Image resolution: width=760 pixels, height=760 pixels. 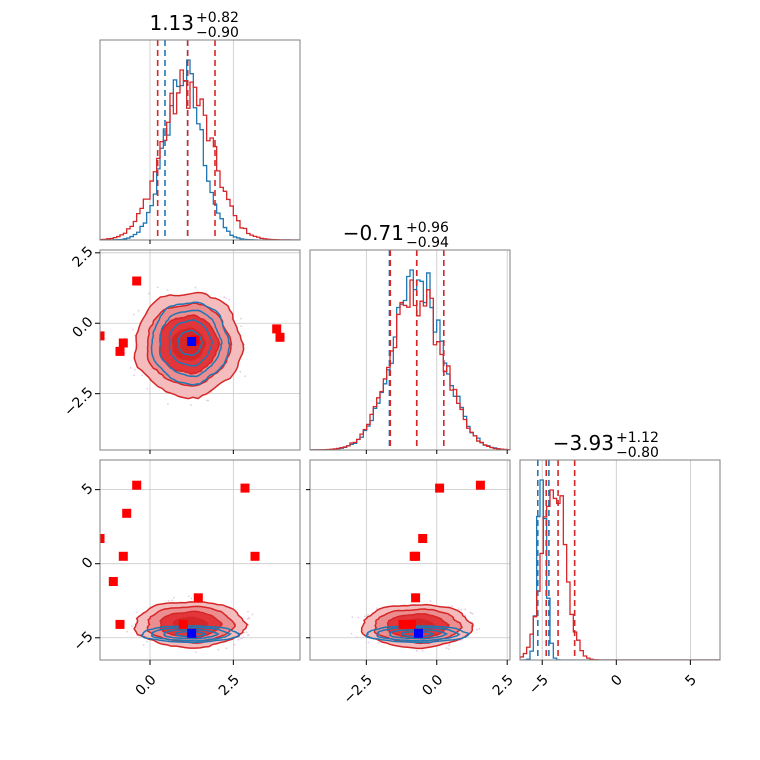 I want to click on joint-p2-vs-p0-frame, so click(x=200, y=560).